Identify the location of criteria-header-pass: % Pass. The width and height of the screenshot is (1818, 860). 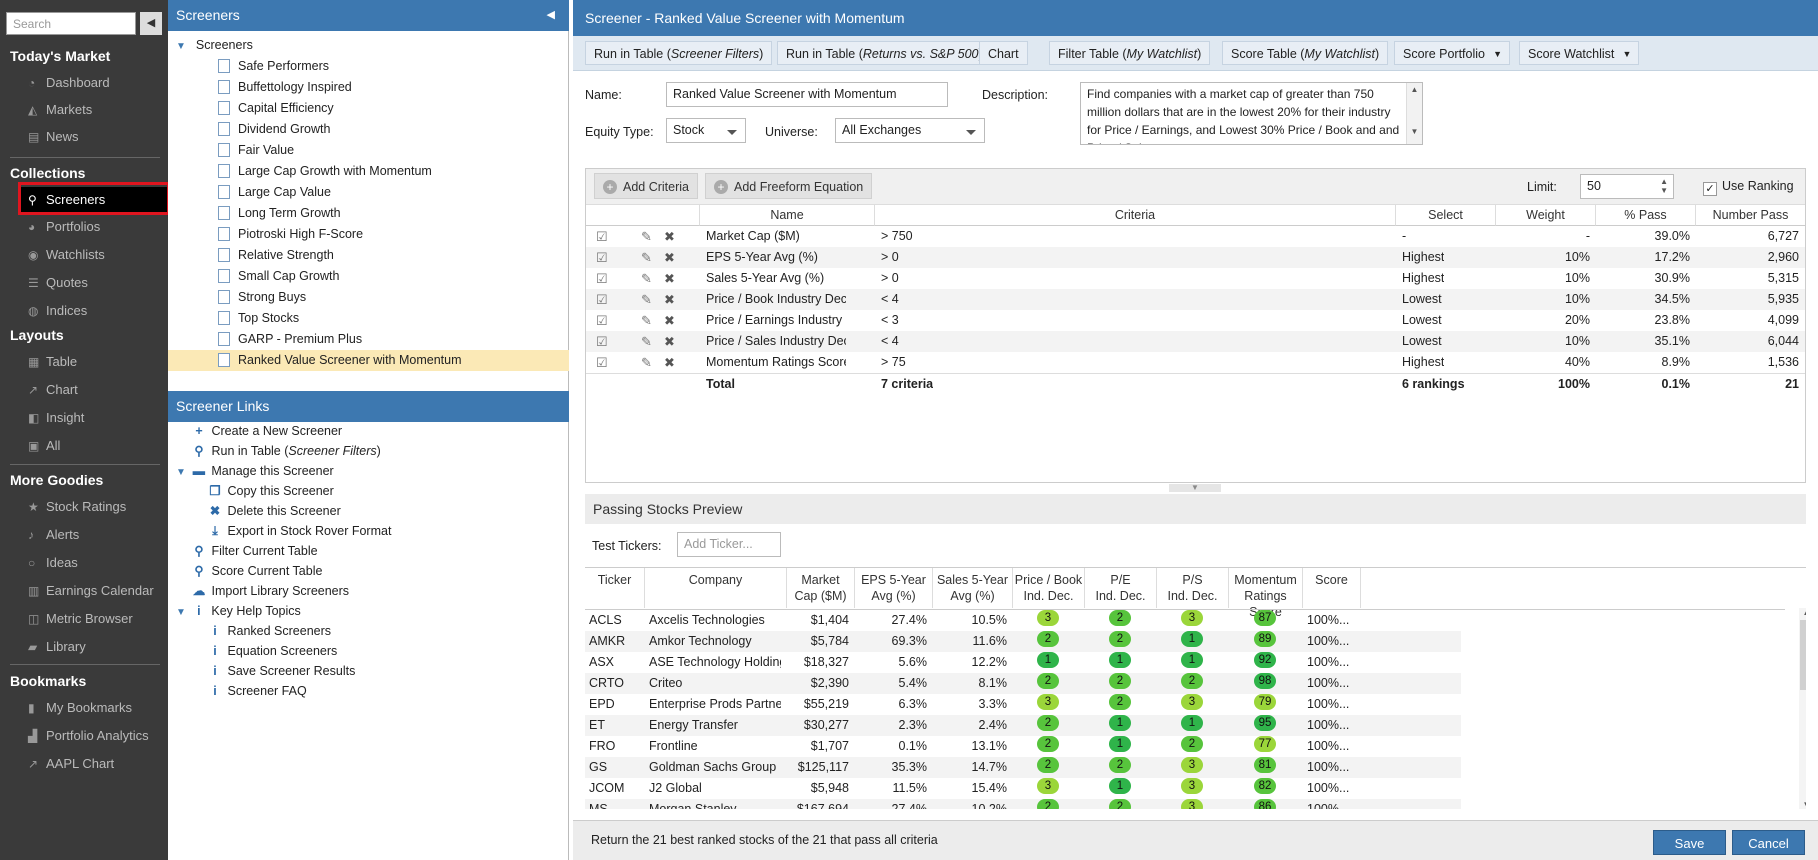
(1646, 215).